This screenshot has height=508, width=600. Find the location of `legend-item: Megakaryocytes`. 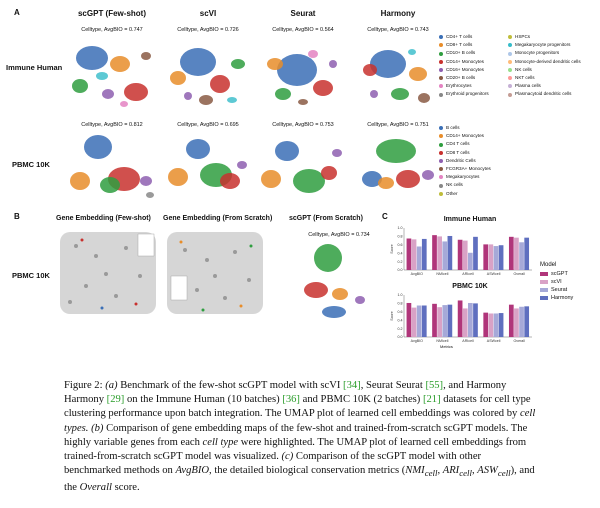

legend-item: Megakaryocytes is located at coordinates (465, 177).